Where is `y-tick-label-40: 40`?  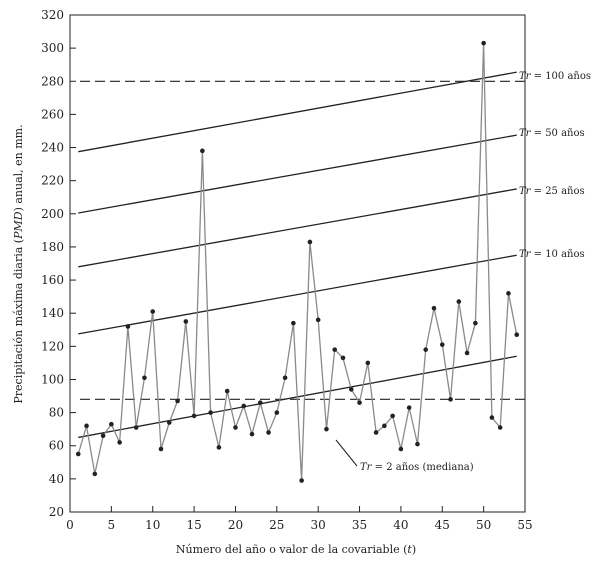 y-tick-label-40: 40 is located at coordinates (56, 479).